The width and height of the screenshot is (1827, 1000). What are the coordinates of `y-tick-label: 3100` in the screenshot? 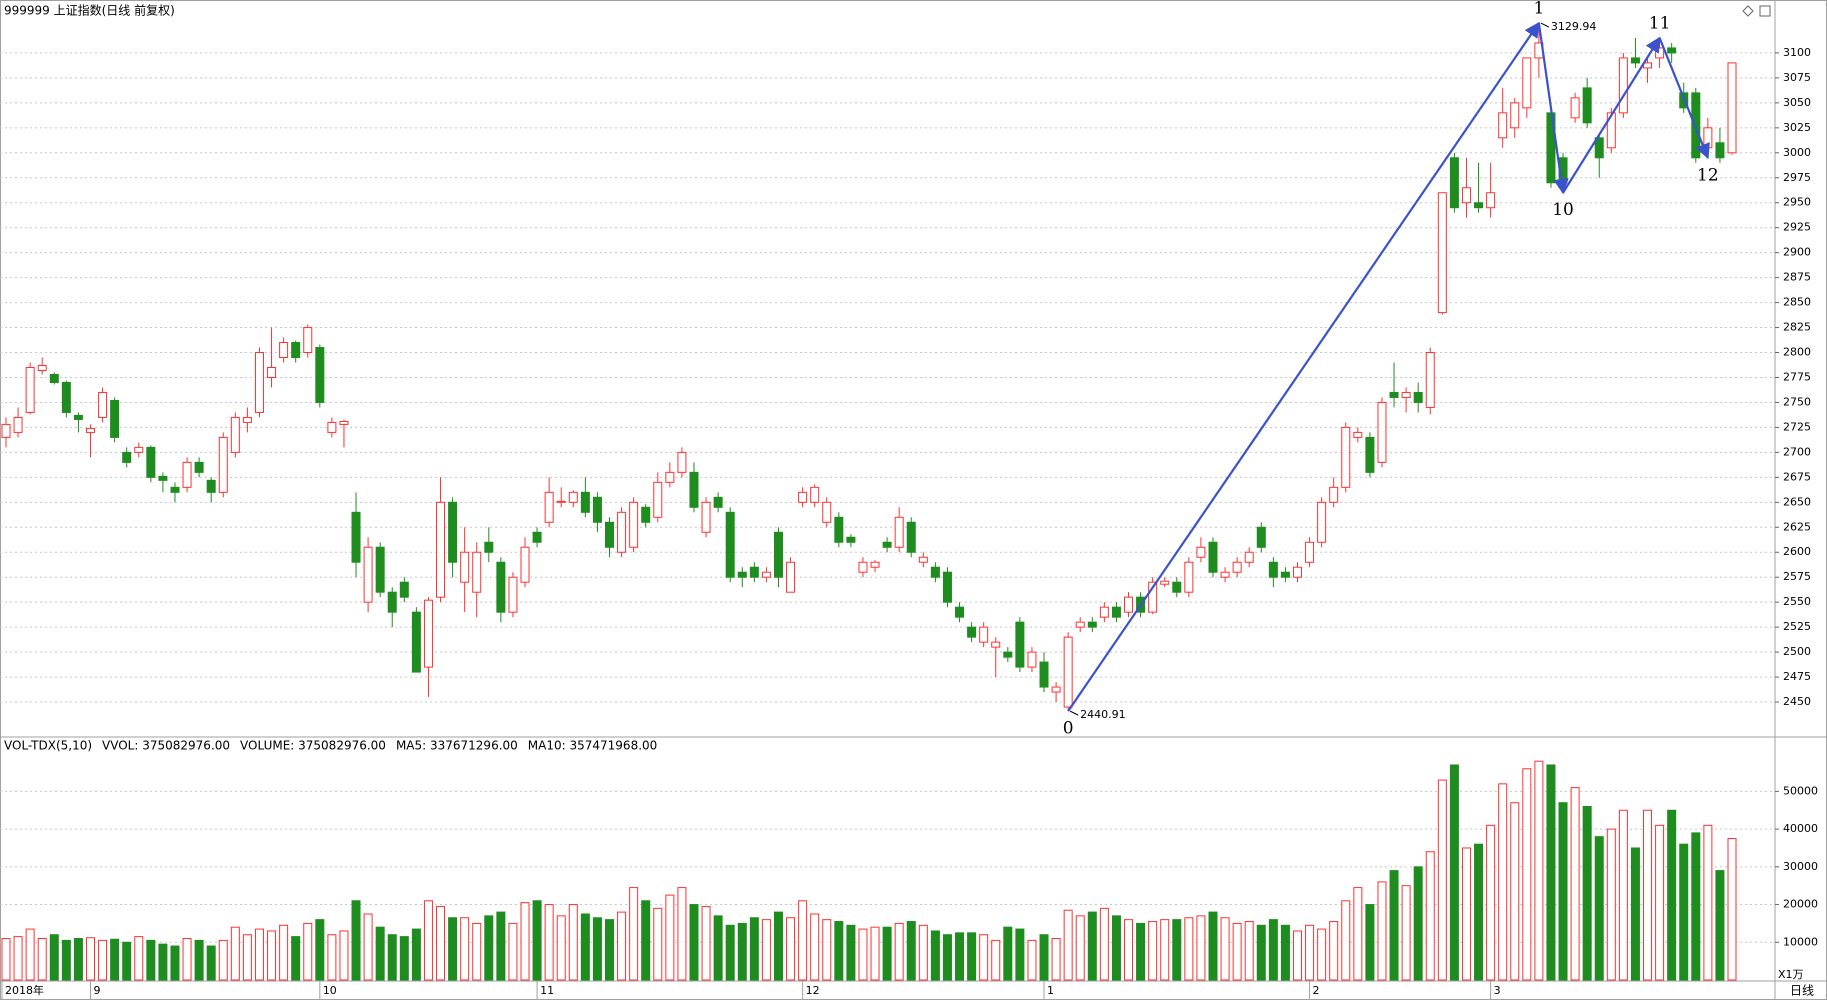 It's located at (1797, 52).